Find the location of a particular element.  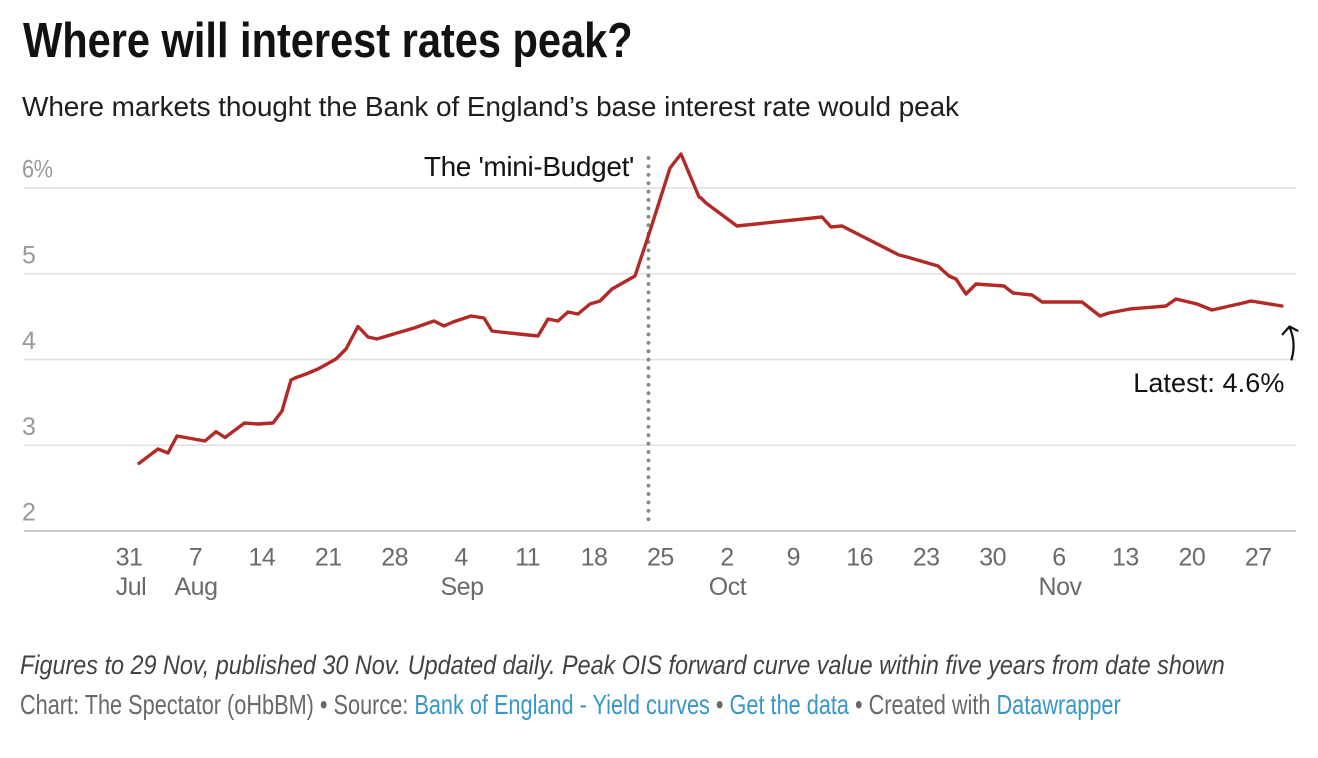

svg-text: 11 is located at coordinates (527, 558).